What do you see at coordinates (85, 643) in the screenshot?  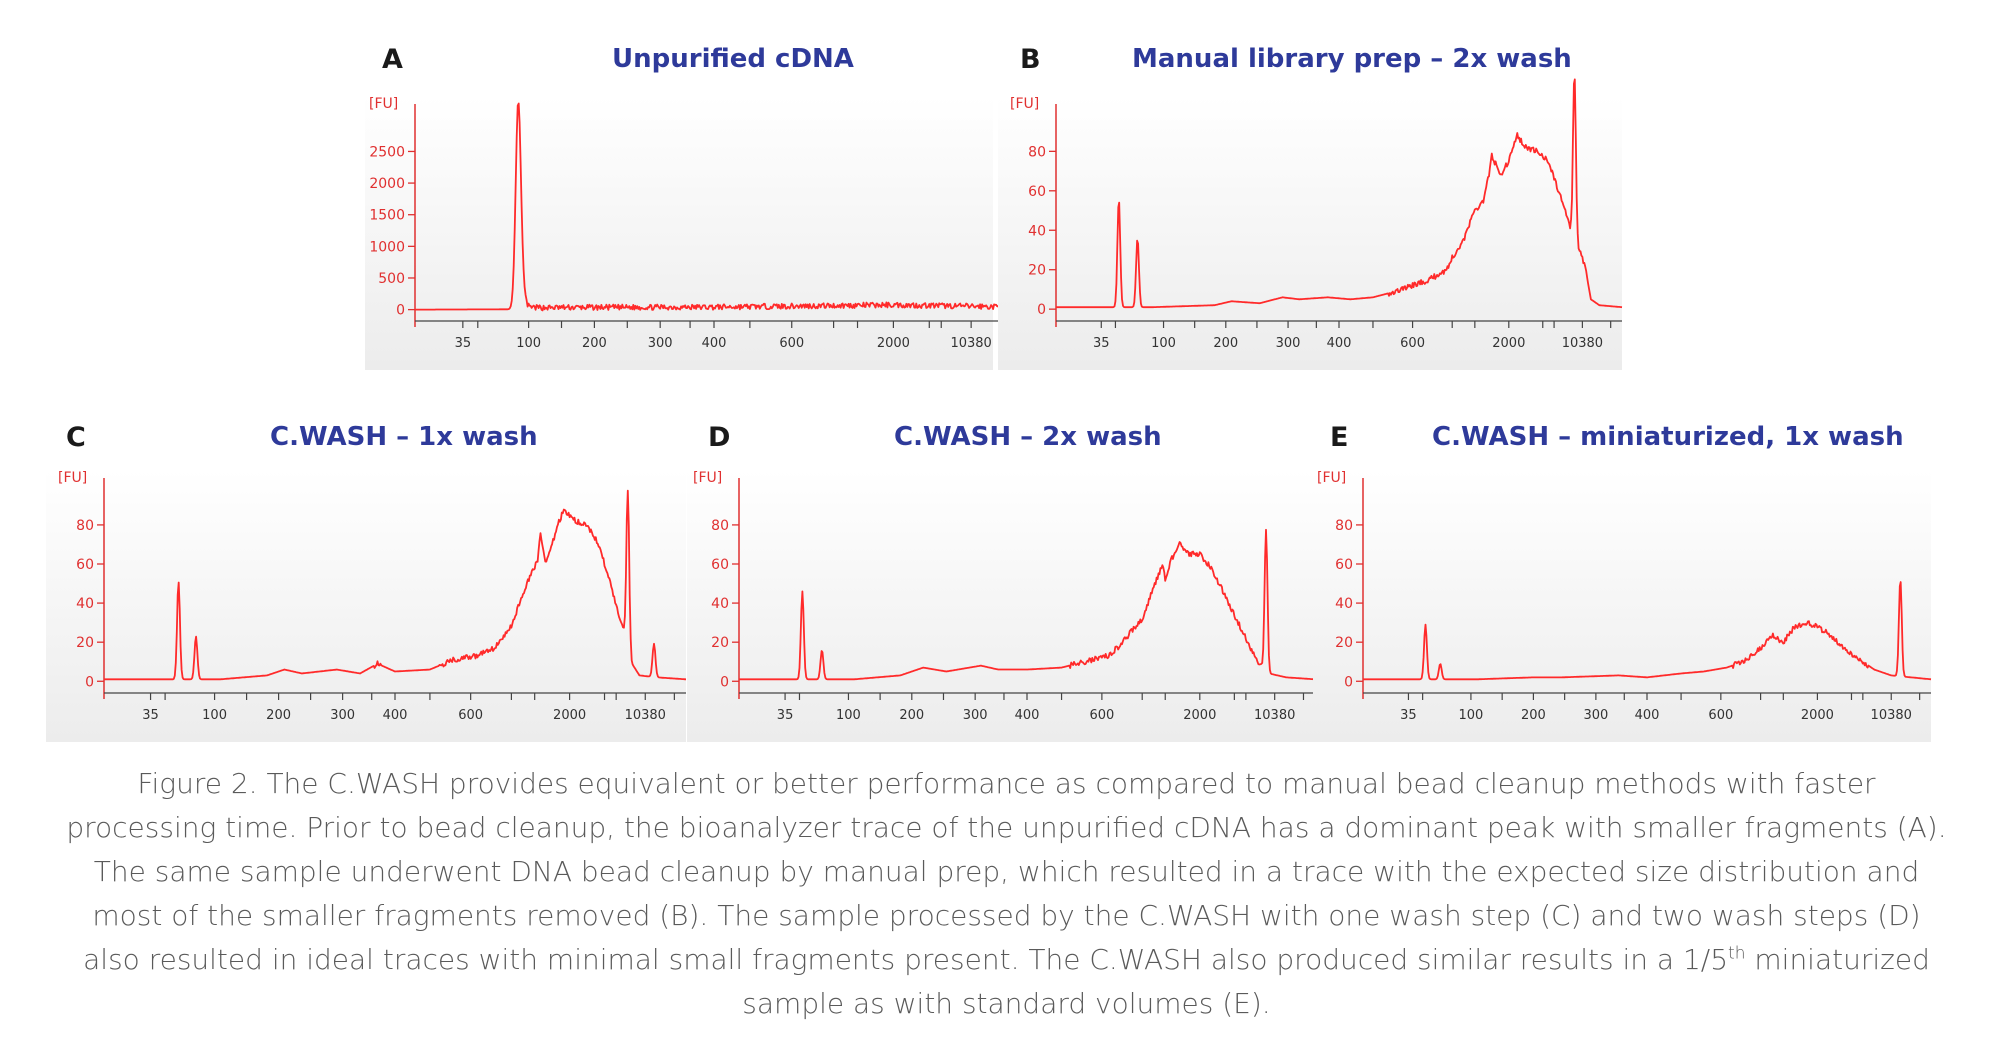 I see `panel-c-y-tick-label: 20` at bounding box center [85, 643].